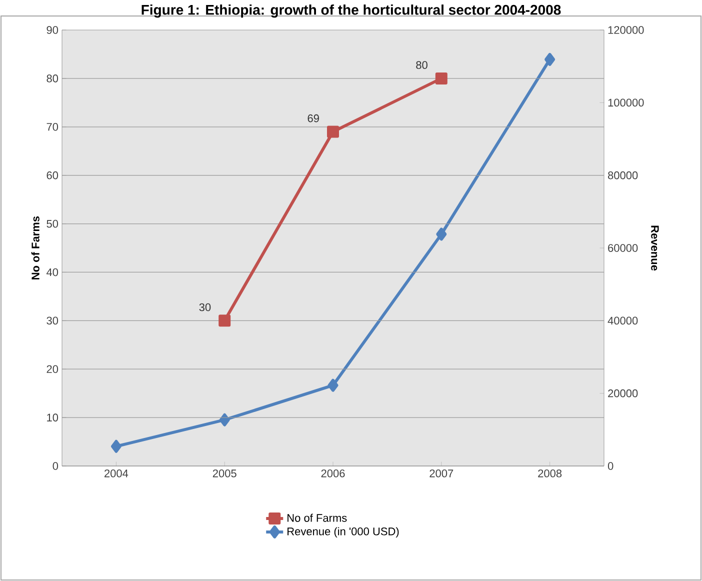 This screenshot has width=702, height=581. What do you see at coordinates (317, 518) in the screenshot?
I see `legend-label: No of Farms` at bounding box center [317, 518].